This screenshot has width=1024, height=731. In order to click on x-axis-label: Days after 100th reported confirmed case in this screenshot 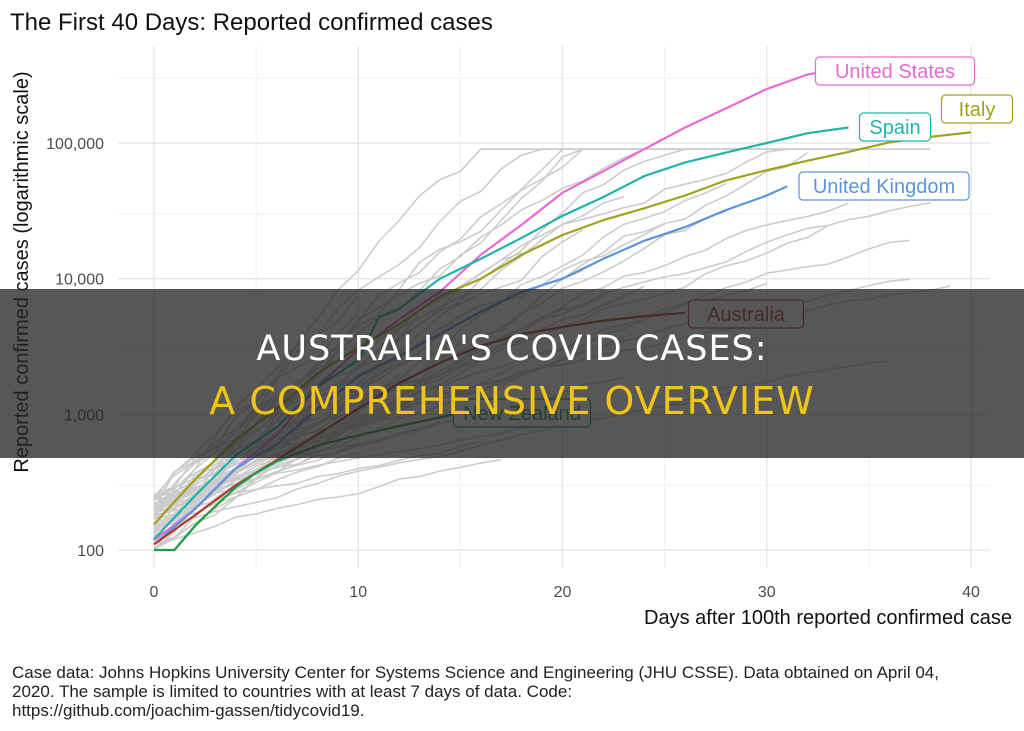, I will do `click(828, 618)`.